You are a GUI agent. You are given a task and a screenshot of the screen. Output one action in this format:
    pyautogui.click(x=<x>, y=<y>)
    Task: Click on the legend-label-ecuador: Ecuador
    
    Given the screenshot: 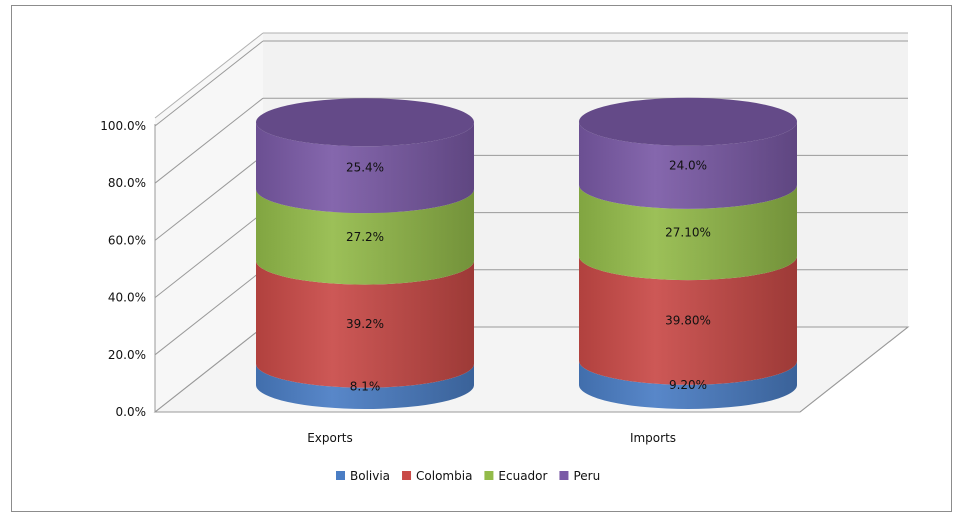 What is the action you would take?
    pyautogui.click(x=522, y=476)
    